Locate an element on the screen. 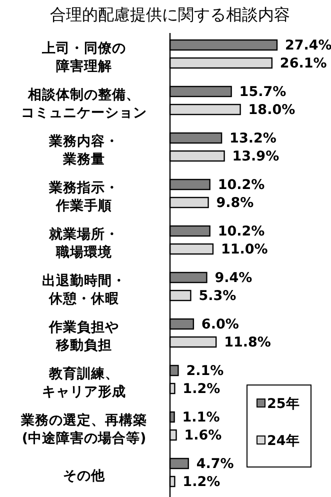 Image resolution: width=331 pixels, height=497 pixels. category: 業務の選定、再構築(中途障害の場合等) is located at coordinates (84, 429).